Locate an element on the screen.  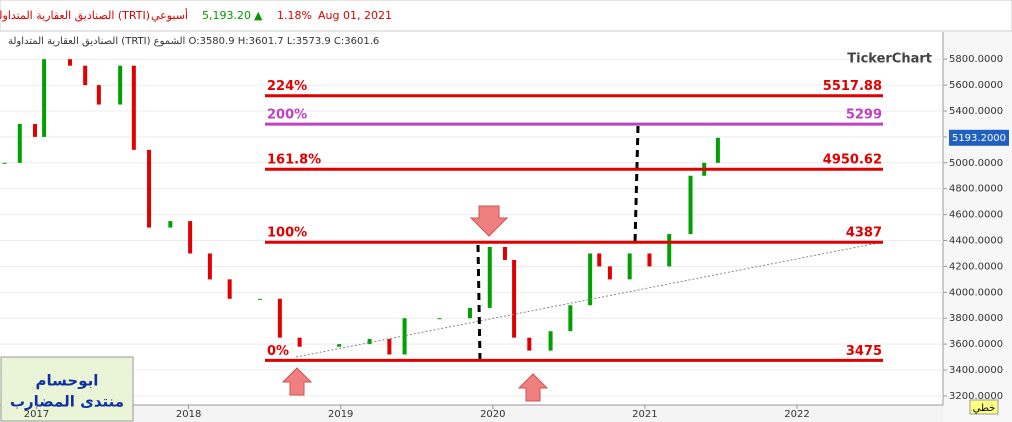
last-price-label: 5193.2000 is located at coordinates (979, 138).